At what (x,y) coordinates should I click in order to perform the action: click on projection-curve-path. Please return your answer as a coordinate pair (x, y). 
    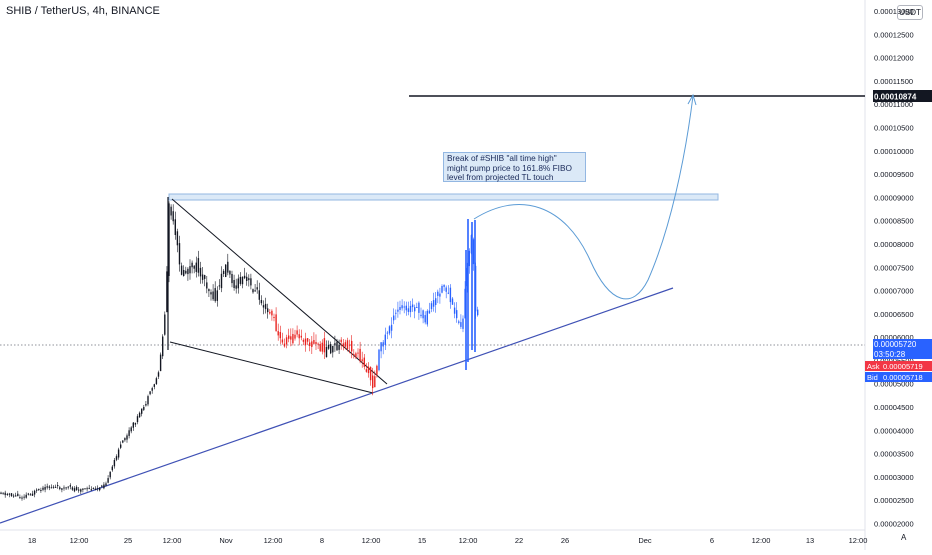
    Looking at the image, I should click on (583, 197).